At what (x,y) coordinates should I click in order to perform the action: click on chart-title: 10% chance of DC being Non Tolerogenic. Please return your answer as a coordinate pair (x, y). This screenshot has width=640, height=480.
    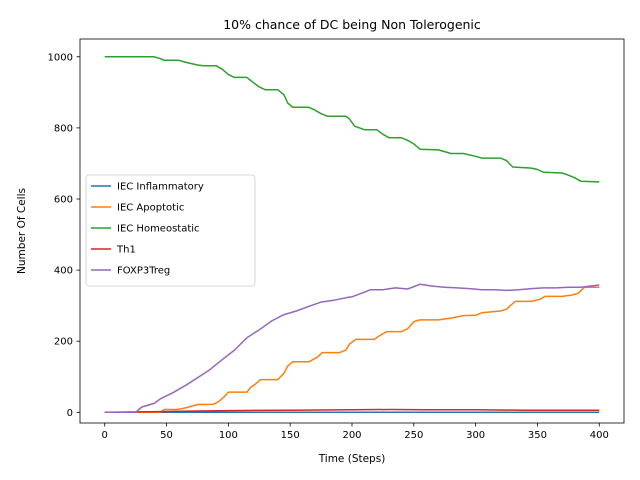
    Looking at the image, I should click on (352, 24).